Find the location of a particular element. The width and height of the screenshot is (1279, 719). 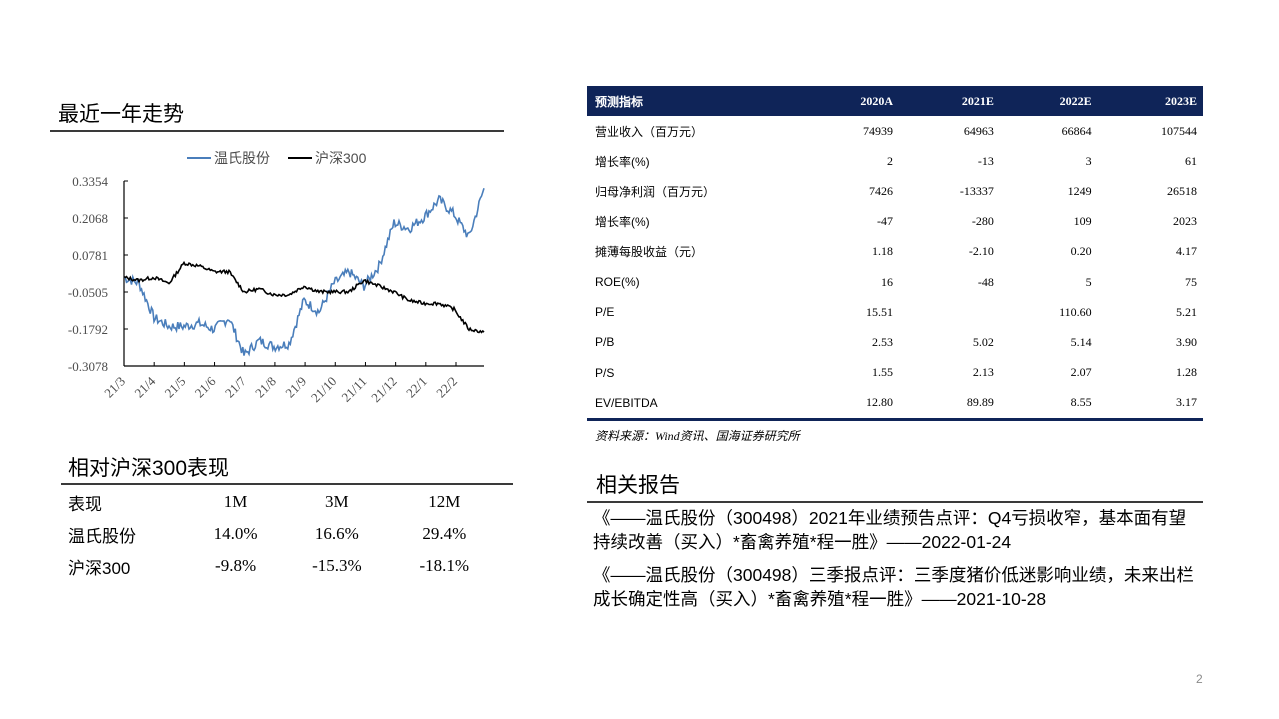

forecast-cell: 2 is located at coordinates (890, 160).